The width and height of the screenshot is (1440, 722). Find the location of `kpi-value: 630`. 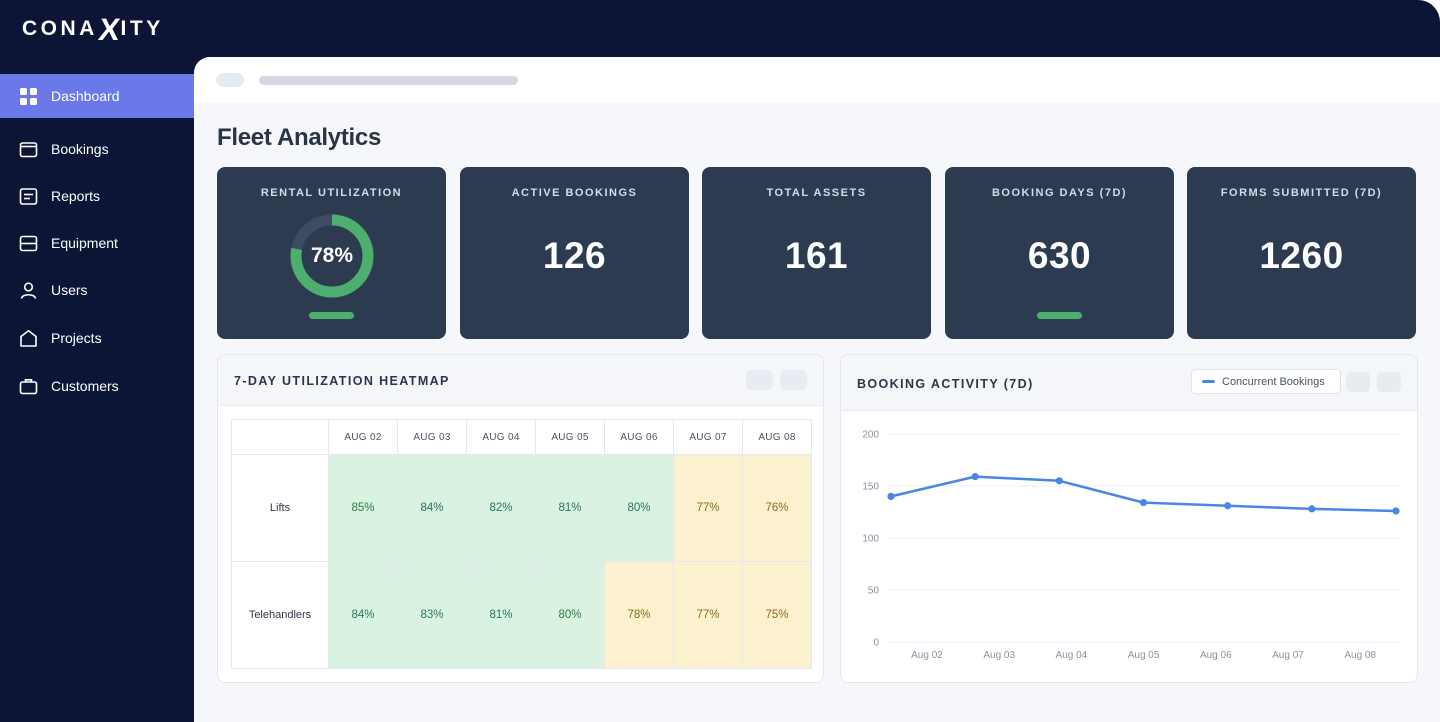

kpi-value: 630 is located at coordinates (1059, 255).